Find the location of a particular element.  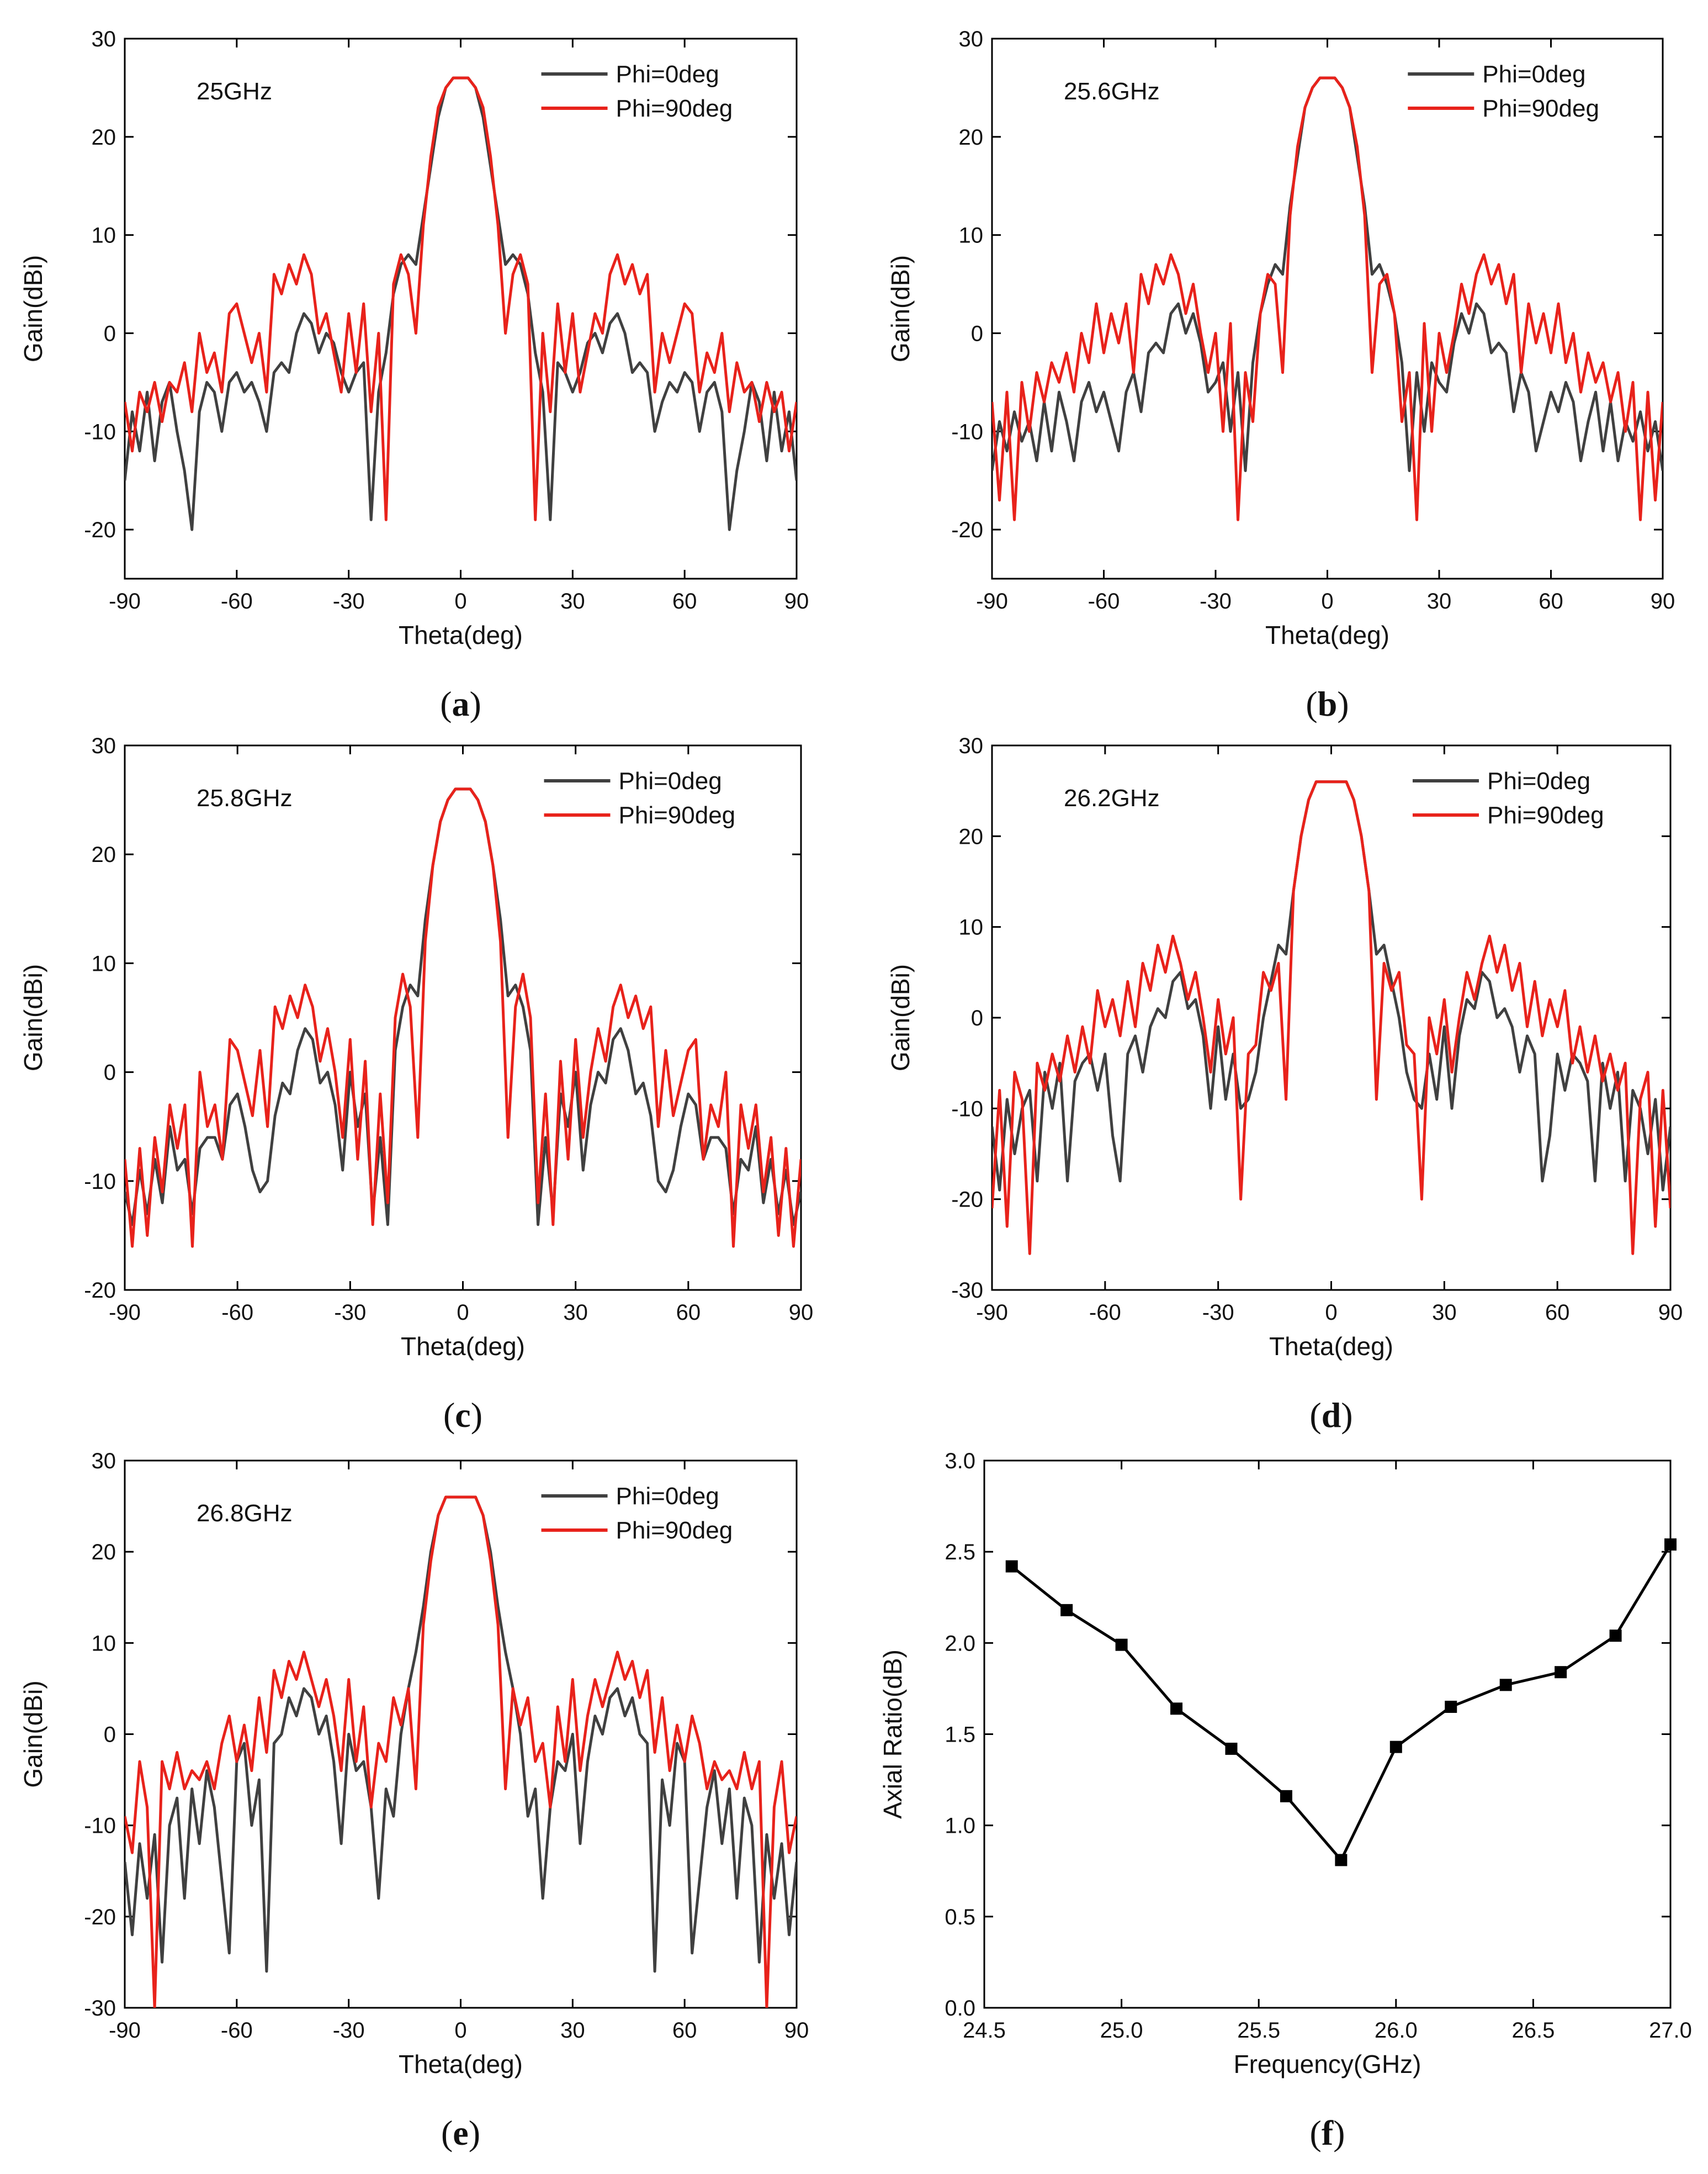

y-tick-label: 2.5 is located at coordinates (960, 1552).